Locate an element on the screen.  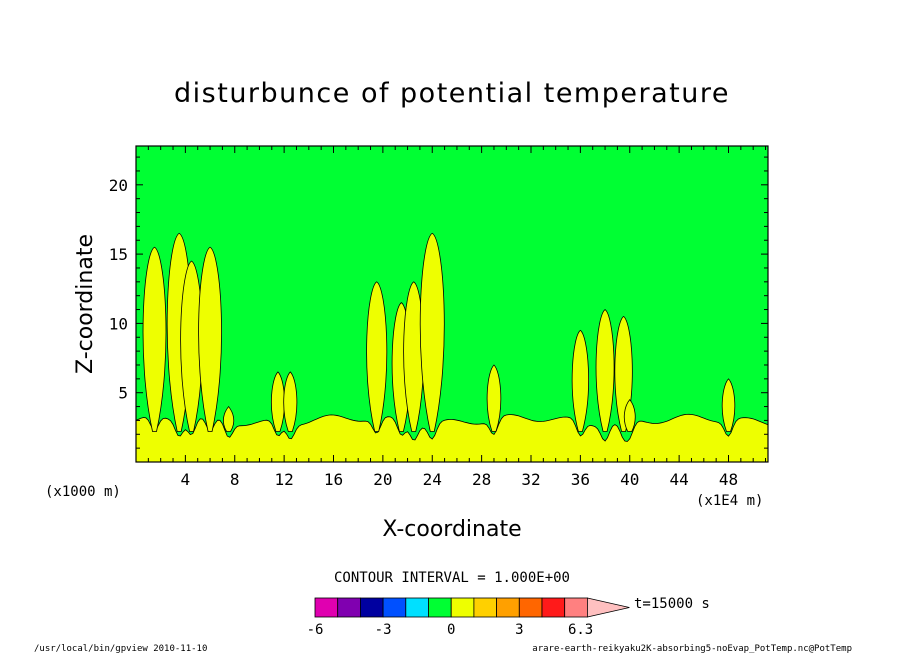
x-tick-label: 40 is located at coordinates (629, 479).